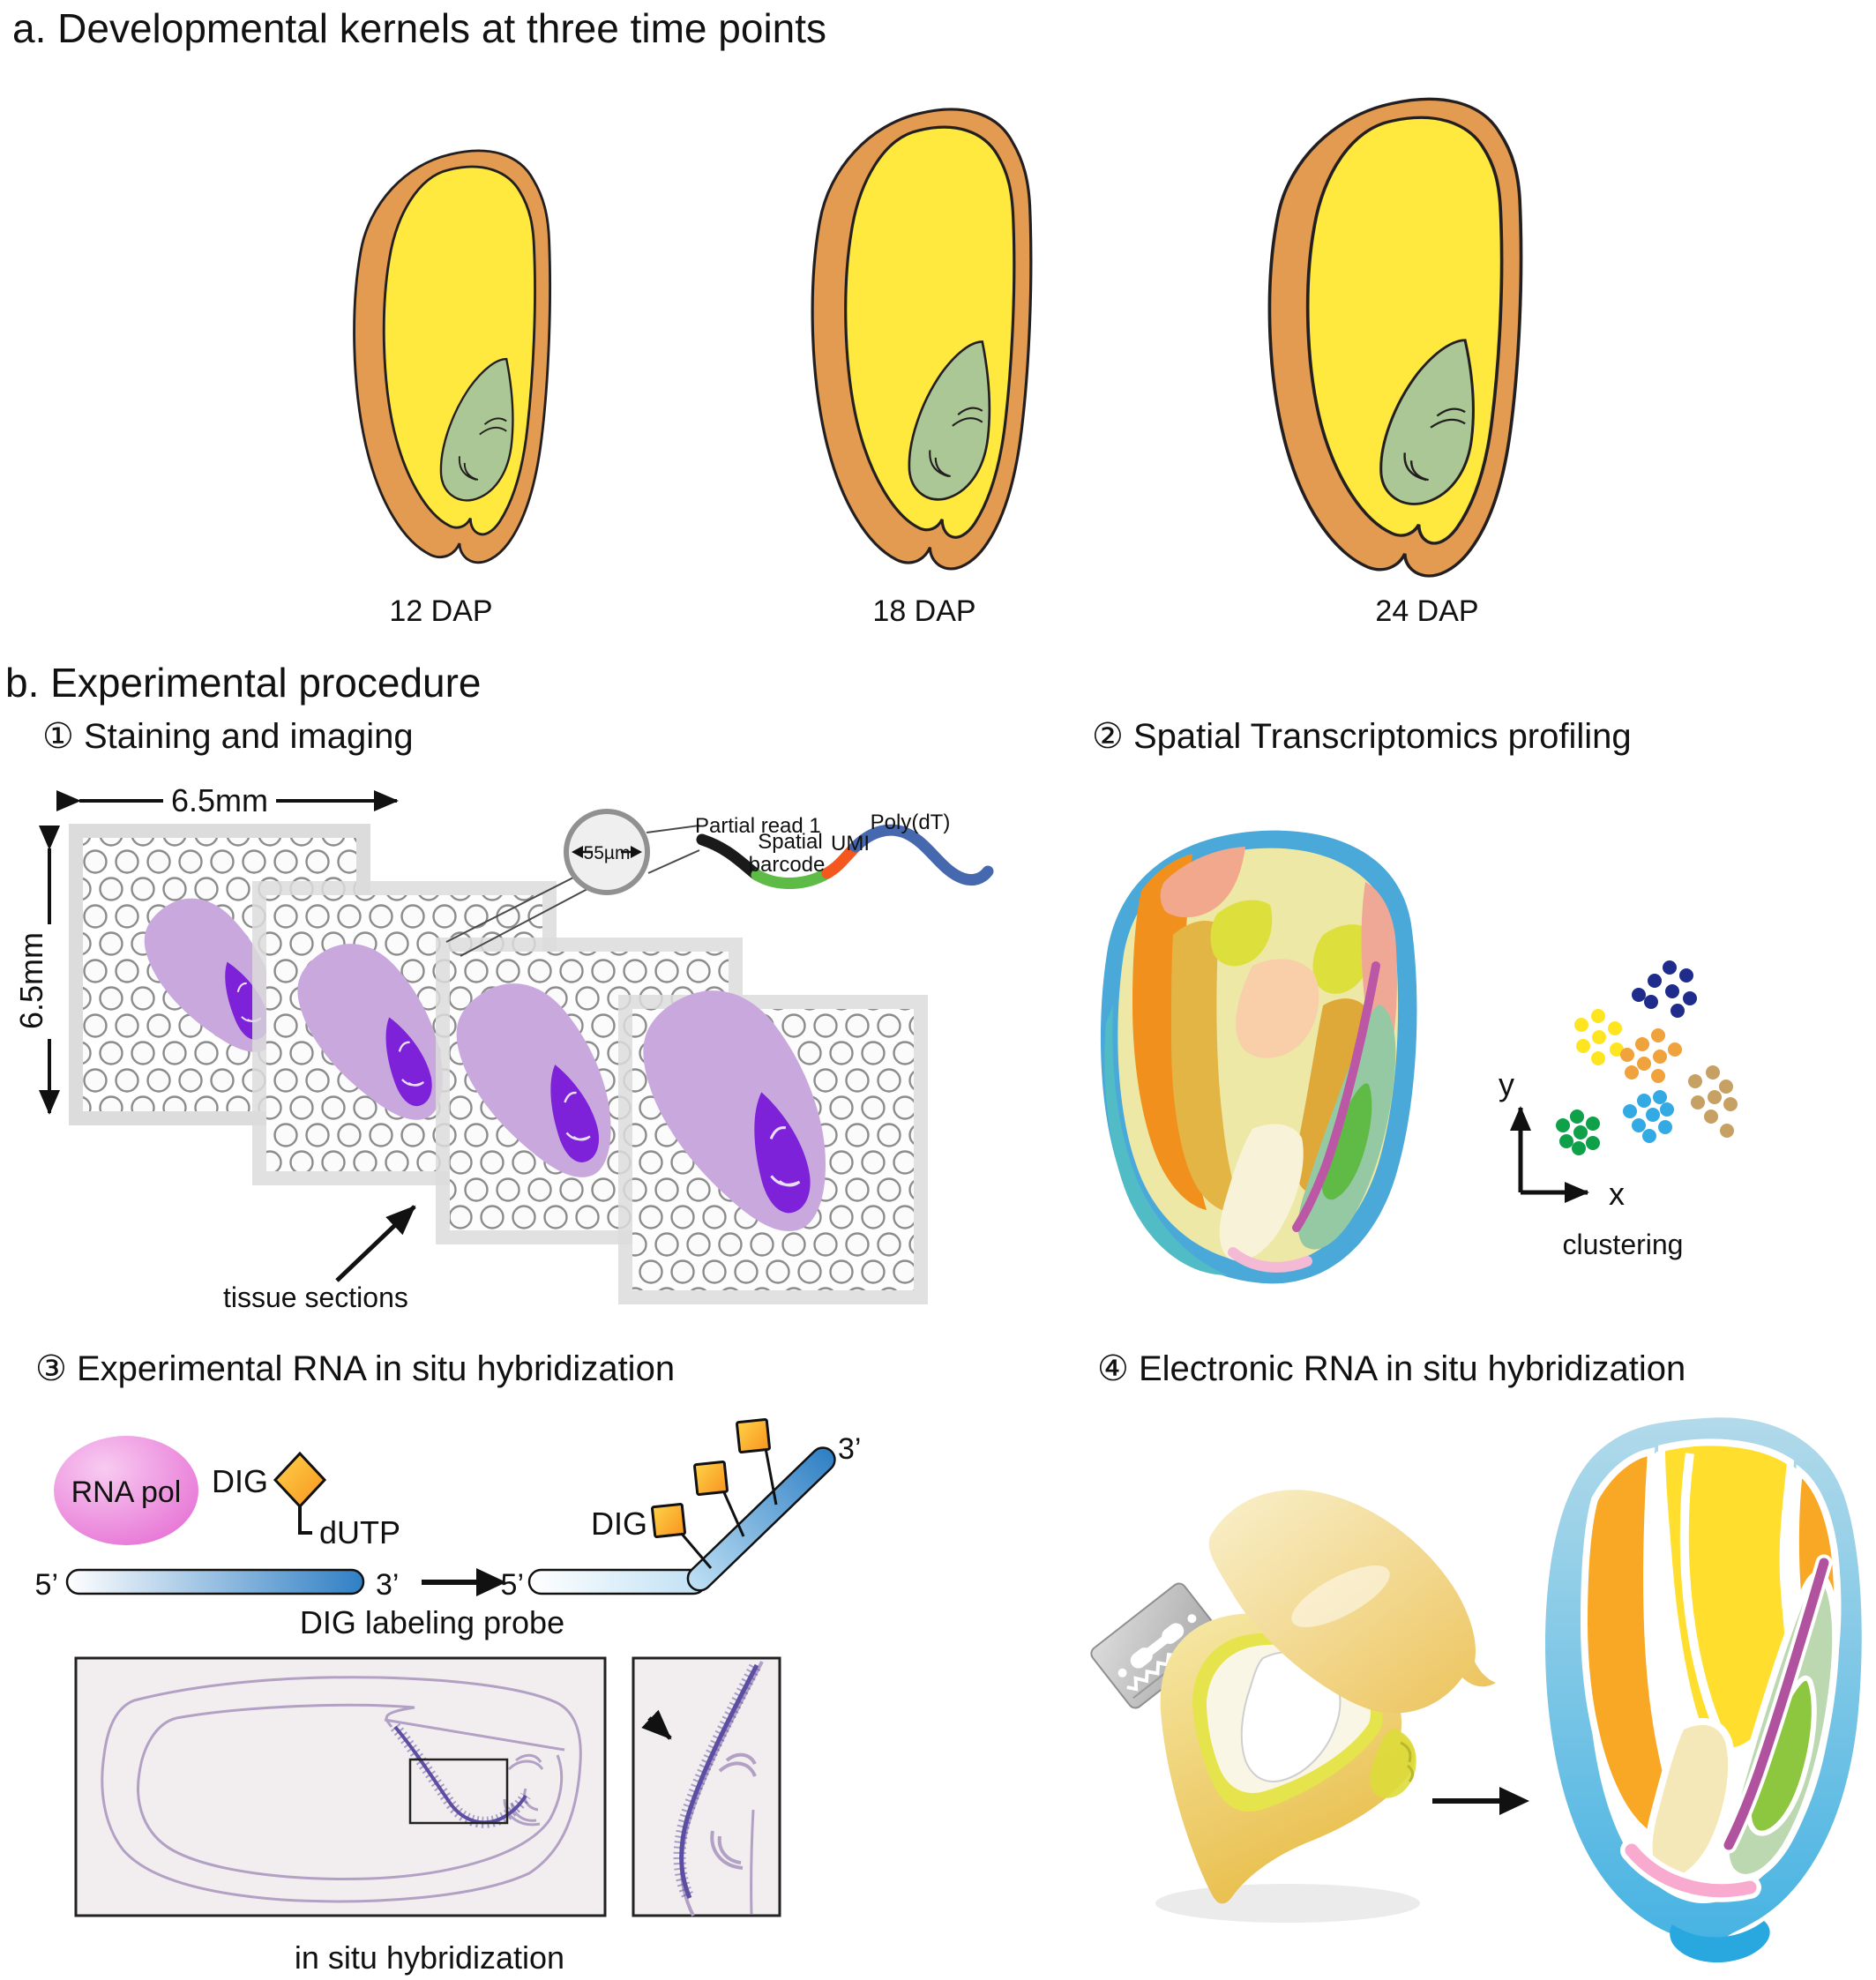  Describe the element at coordinates (1648, 1116) in the screenshot. I see `cluster-cyan` at that location.